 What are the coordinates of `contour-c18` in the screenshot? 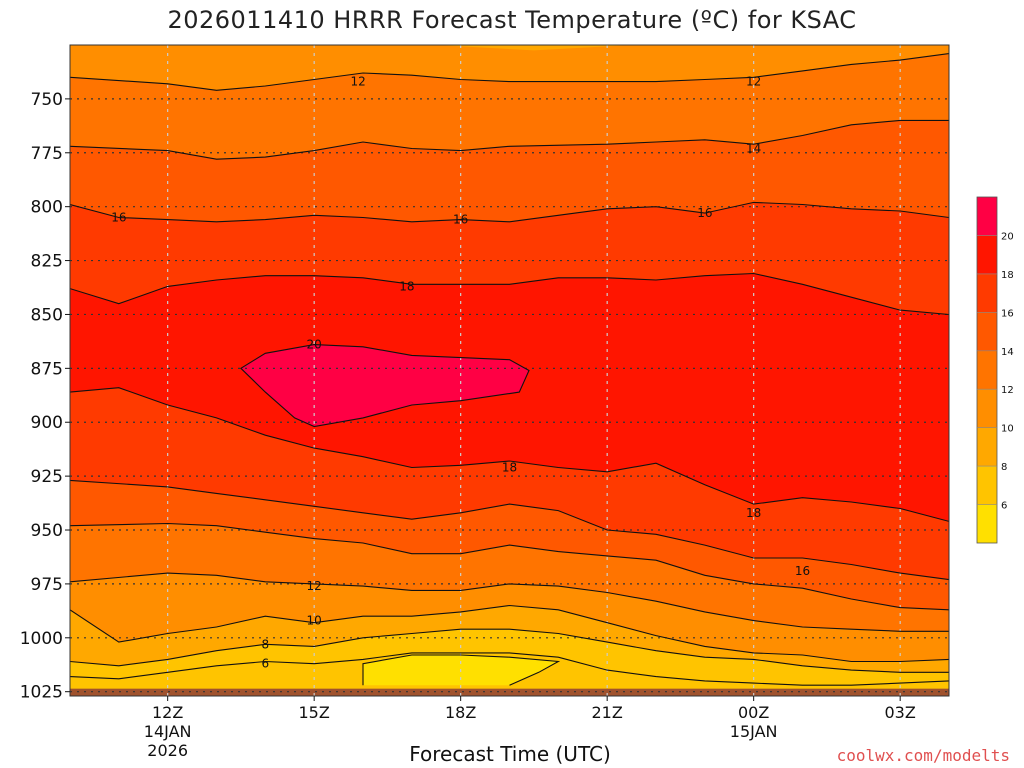 It's located at (509, 294).